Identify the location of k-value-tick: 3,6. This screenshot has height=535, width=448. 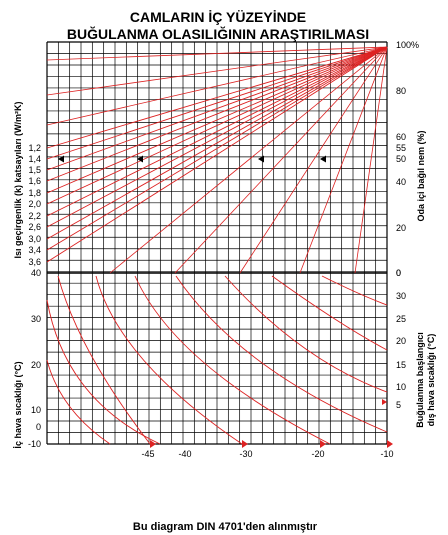
(34, 262).